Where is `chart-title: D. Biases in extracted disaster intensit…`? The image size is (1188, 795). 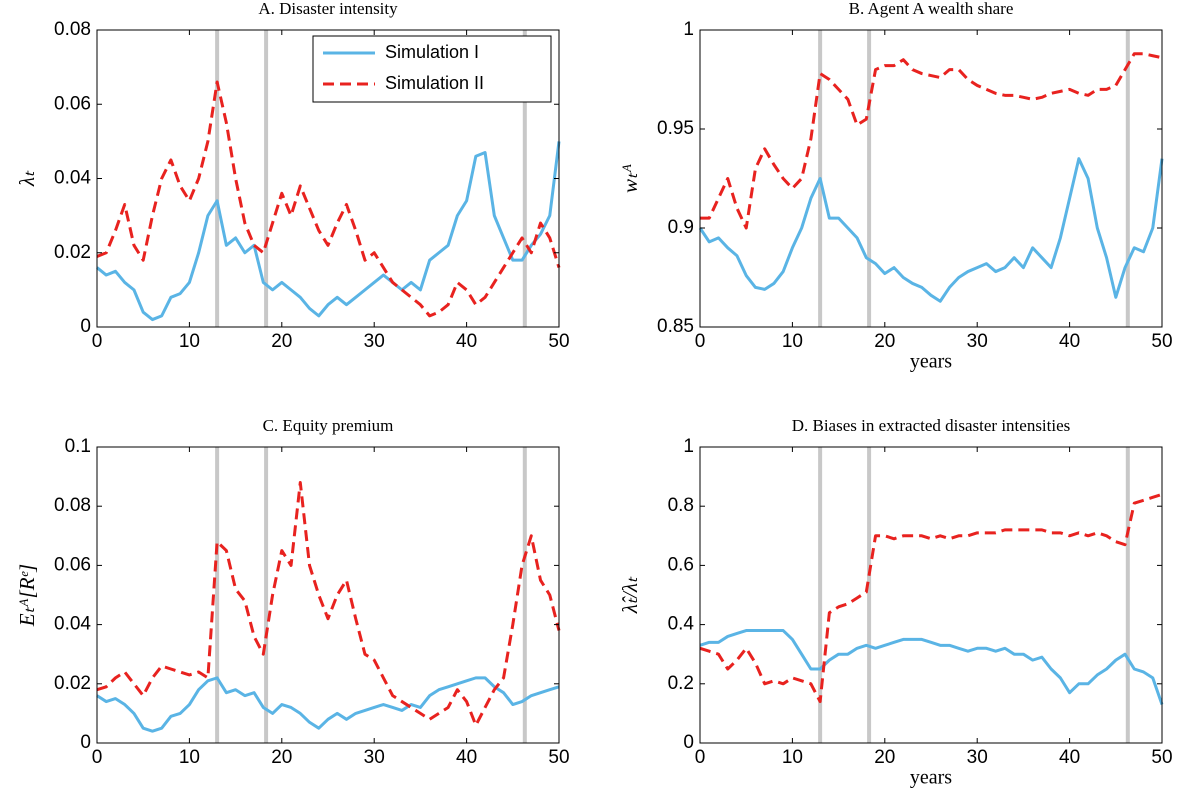
chart-title: D. Biases in extracted disaster intensit… is located at coordinates (931, 425).